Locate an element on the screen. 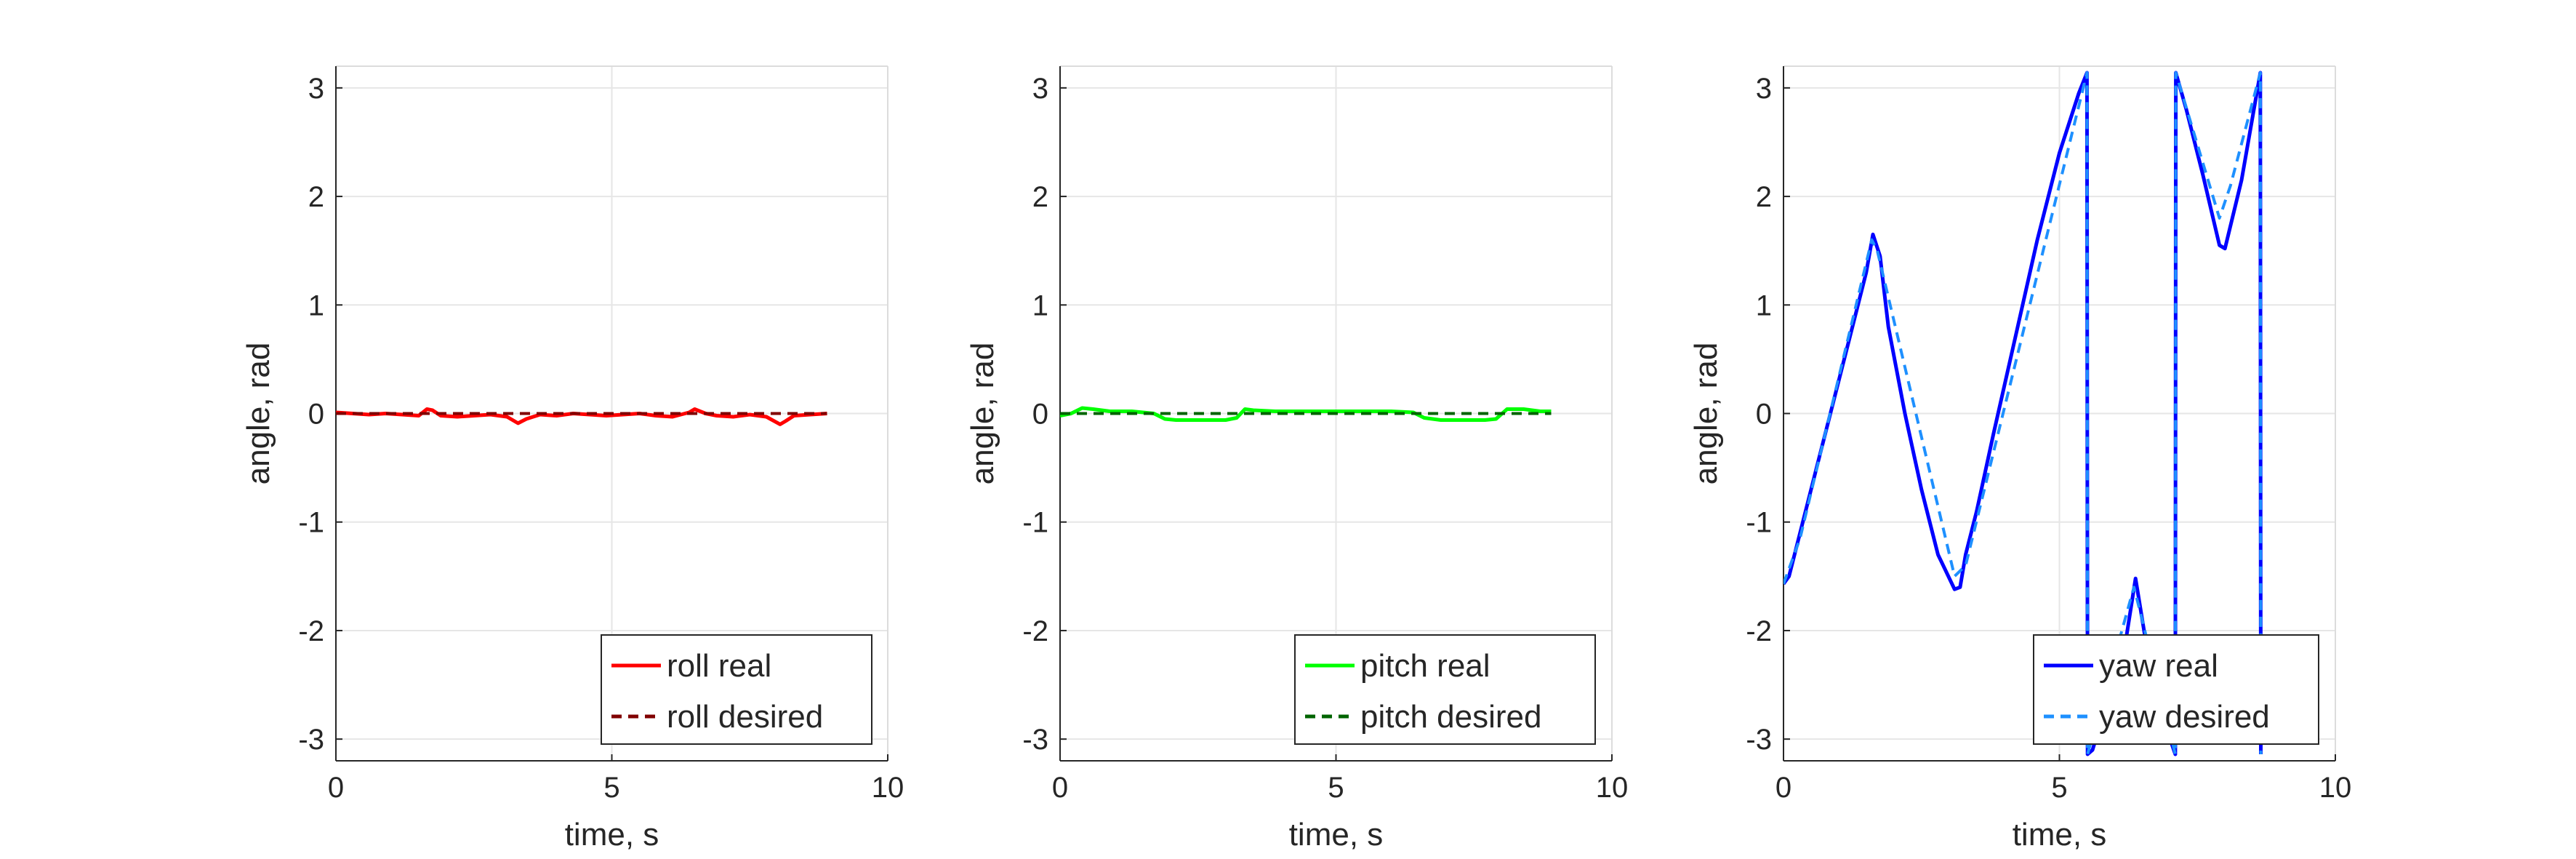  series-line-pitch-real is located at coordinates (1306, 414).